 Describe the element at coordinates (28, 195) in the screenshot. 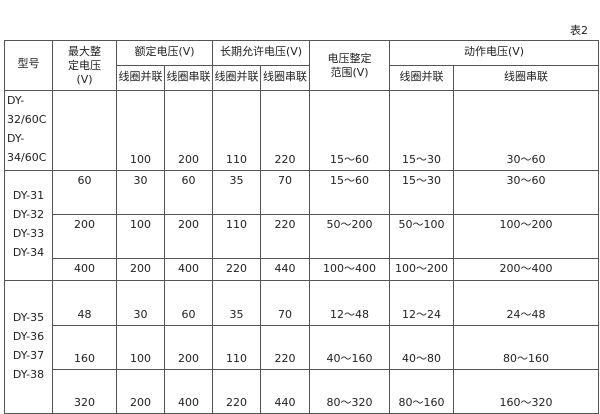

I see `model-name: DY-31` at that location.